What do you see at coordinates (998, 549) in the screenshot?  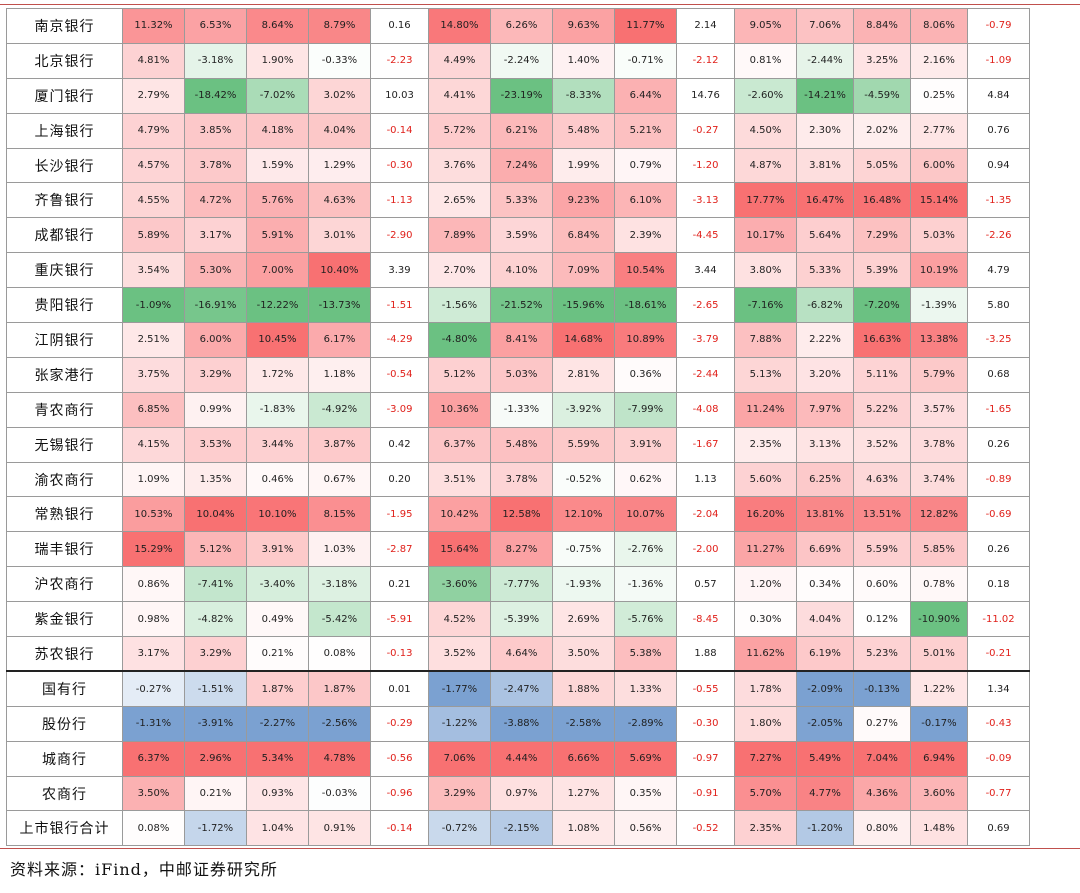 I see `table-cell: 0.26` at bounding box center [998, 549].